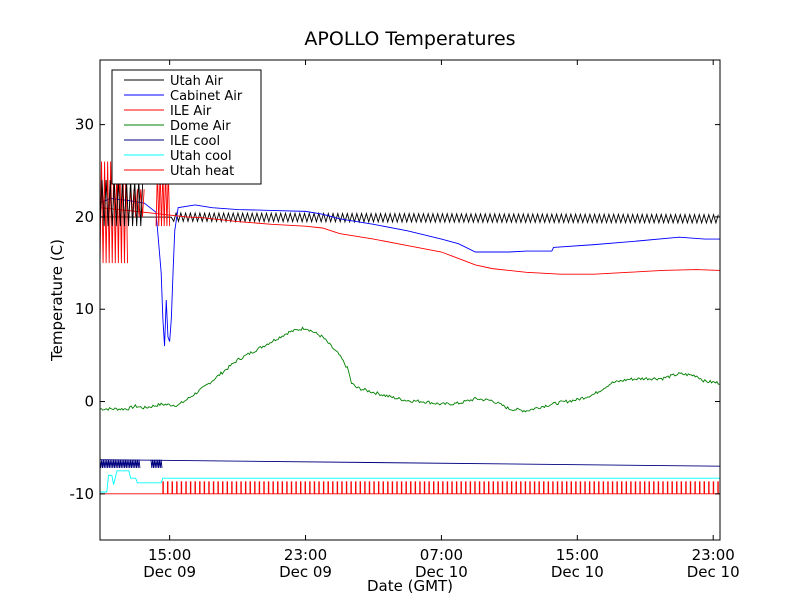  Describe the element at coordinates (89, 402) in the screenshot. I see `y-tick-label: 0` at that location.